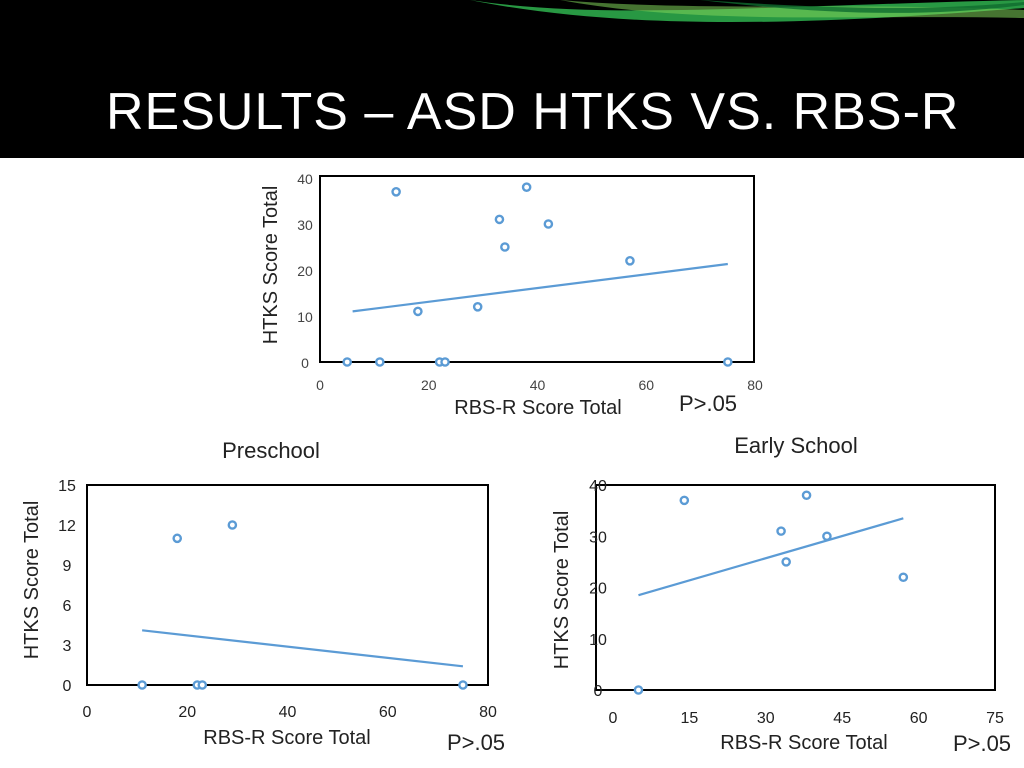 The width and height of the screenshot is (1024, 768). I want to click on y-tick-label: 9, so click(67, 566).